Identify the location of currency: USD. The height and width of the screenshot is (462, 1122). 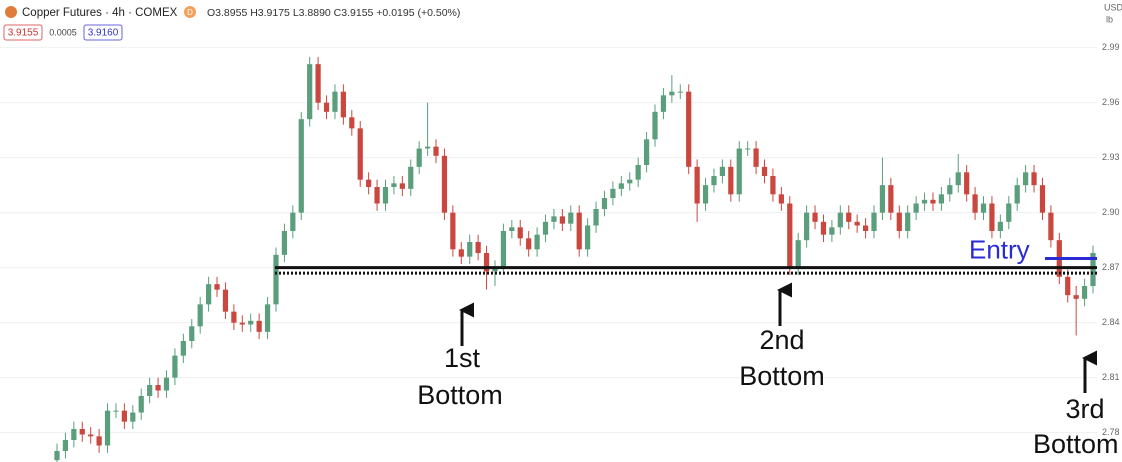
(1113, 7).